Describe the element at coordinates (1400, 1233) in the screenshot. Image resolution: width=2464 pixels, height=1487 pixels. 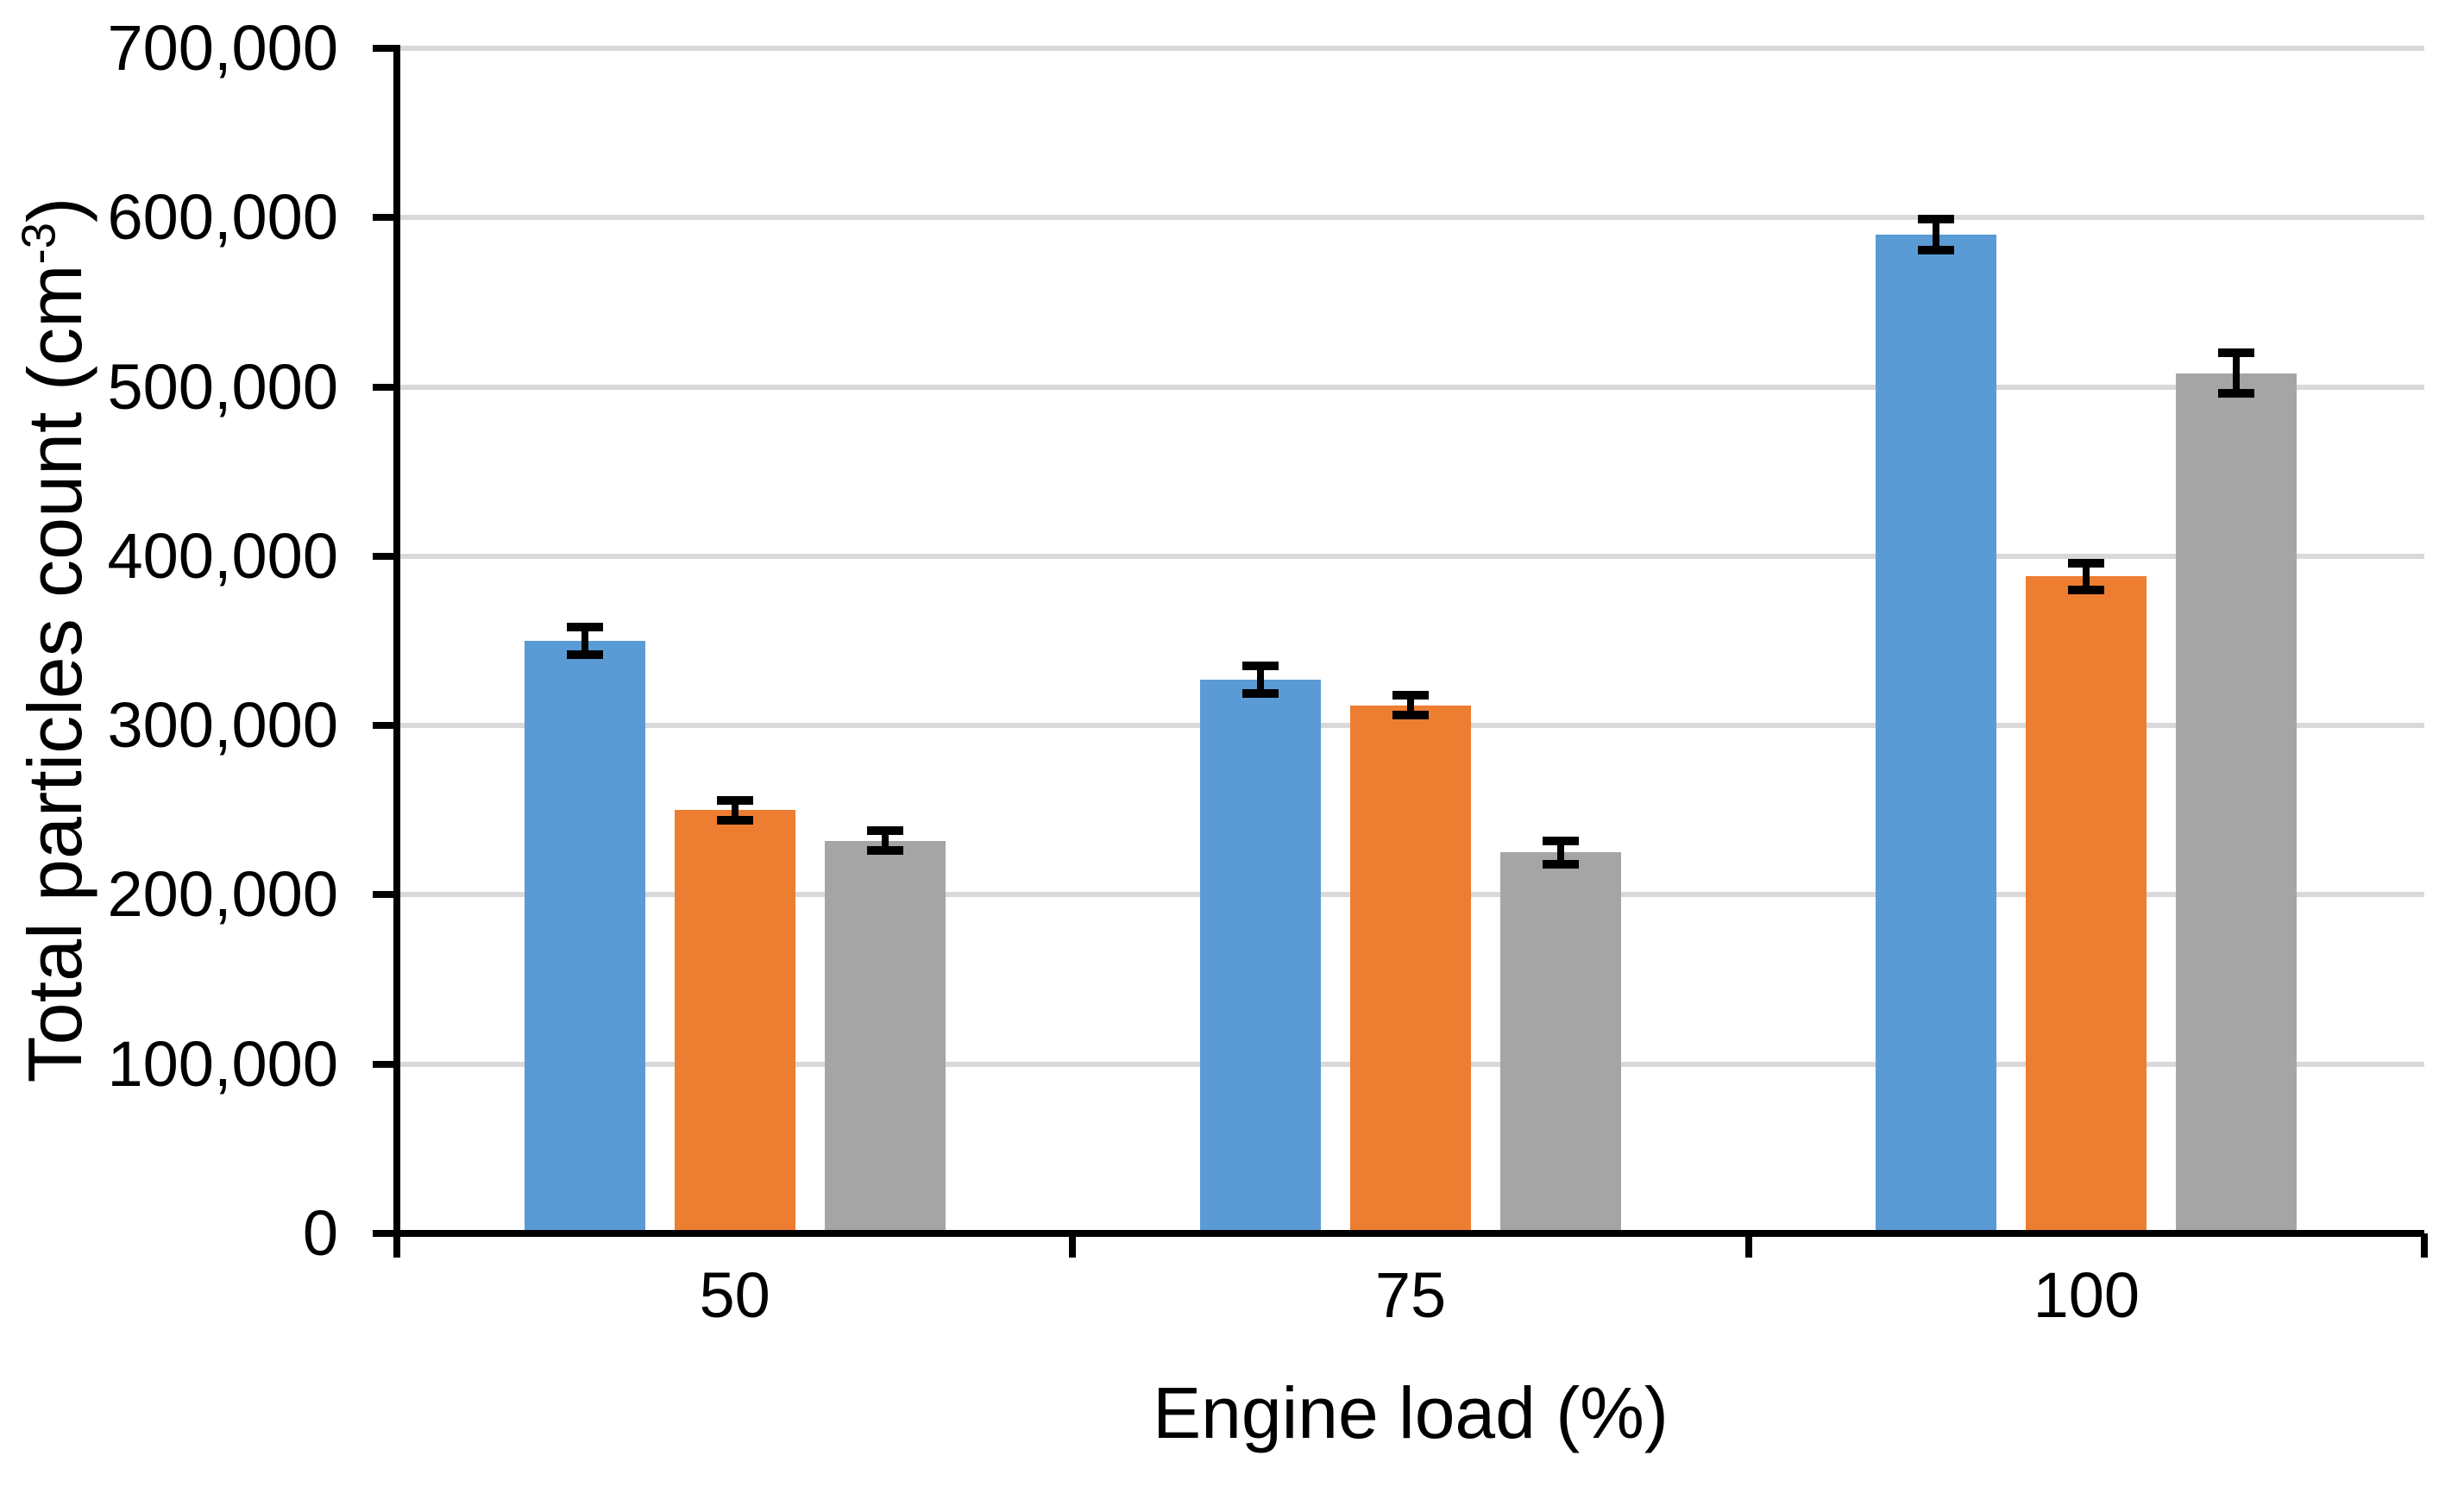
I see `x-axis-line` at that location.